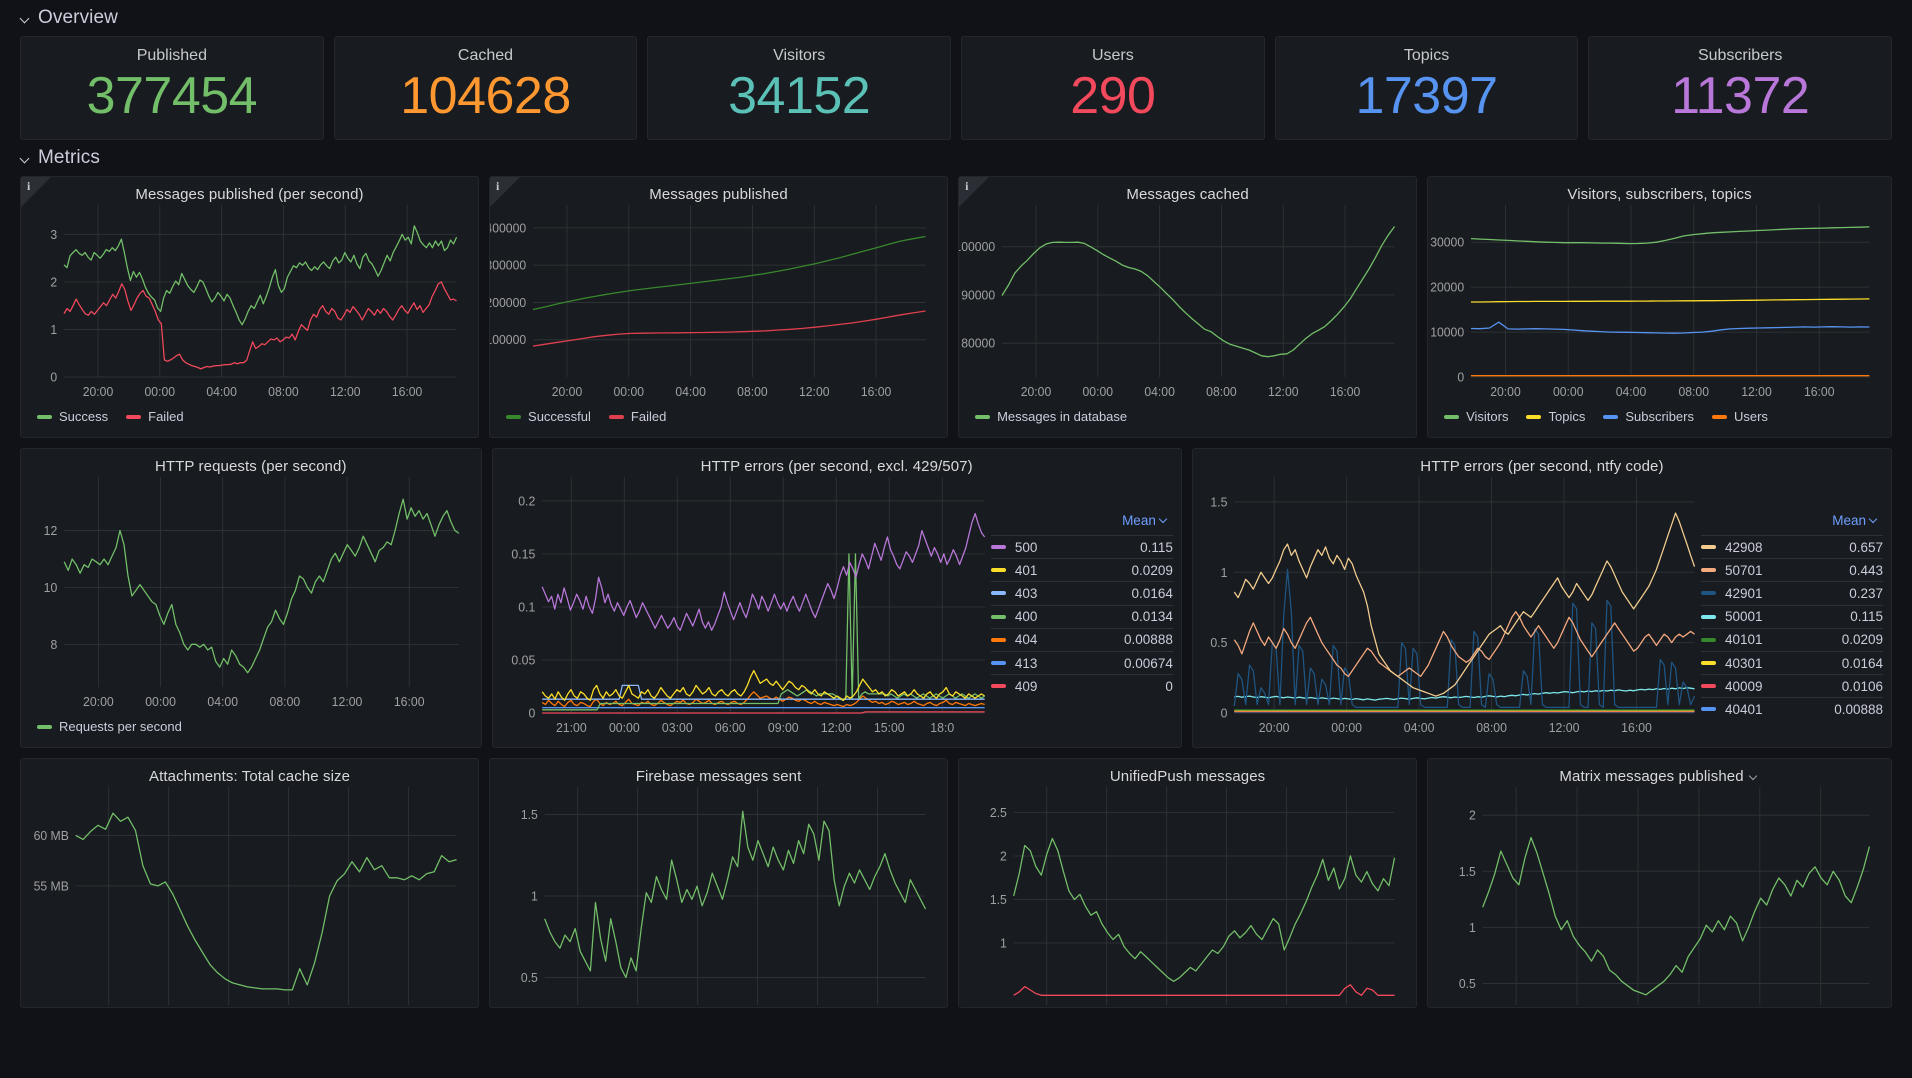 This screenshot has width=1912, height=1078. Describe the element at coordinates (1081, 546) in the screenshot. I see `legend-row: 500 0.115` at that location.